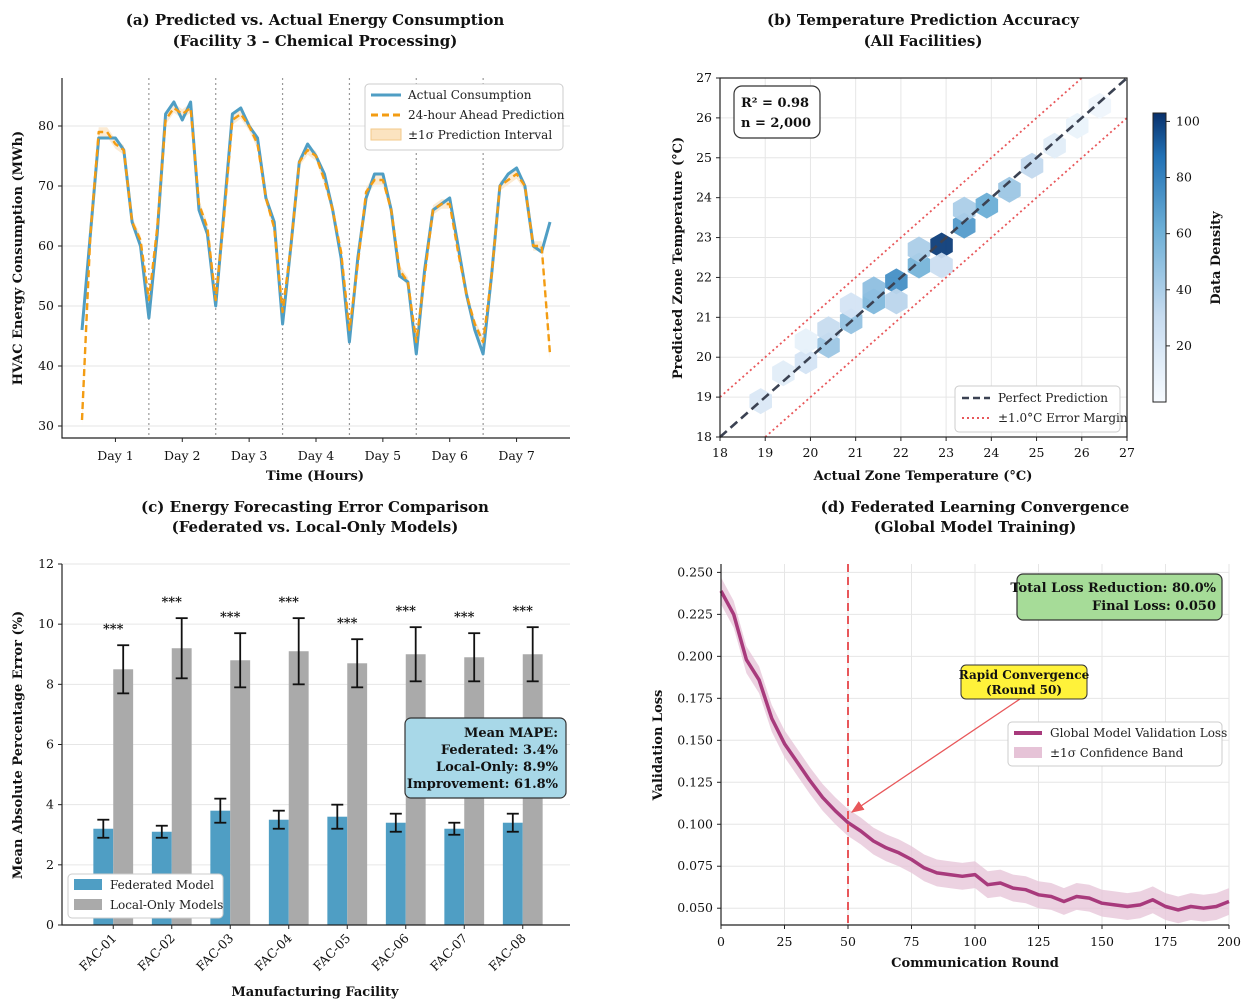  What do you see at coordinates (1184, 233) in the screenshot?
I see `colorbar-tick-label: 60` at bounding box center [1184, 233].